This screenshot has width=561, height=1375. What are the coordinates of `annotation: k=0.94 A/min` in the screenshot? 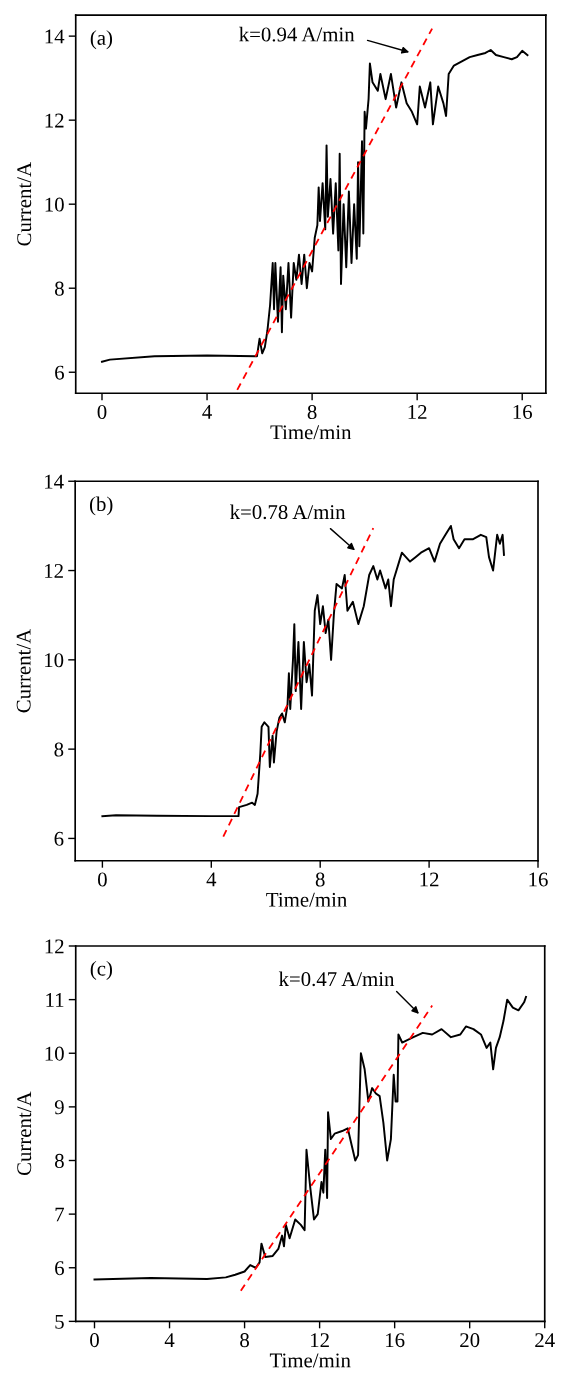 It's located at (297, 34).